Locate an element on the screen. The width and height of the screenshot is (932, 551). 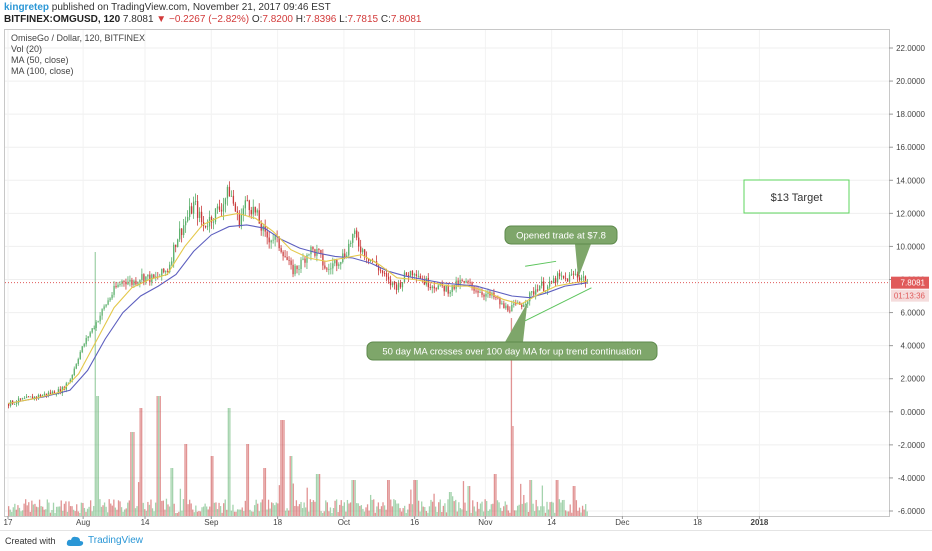
x-tick-label: Sep is located at coordinates (211, 522).